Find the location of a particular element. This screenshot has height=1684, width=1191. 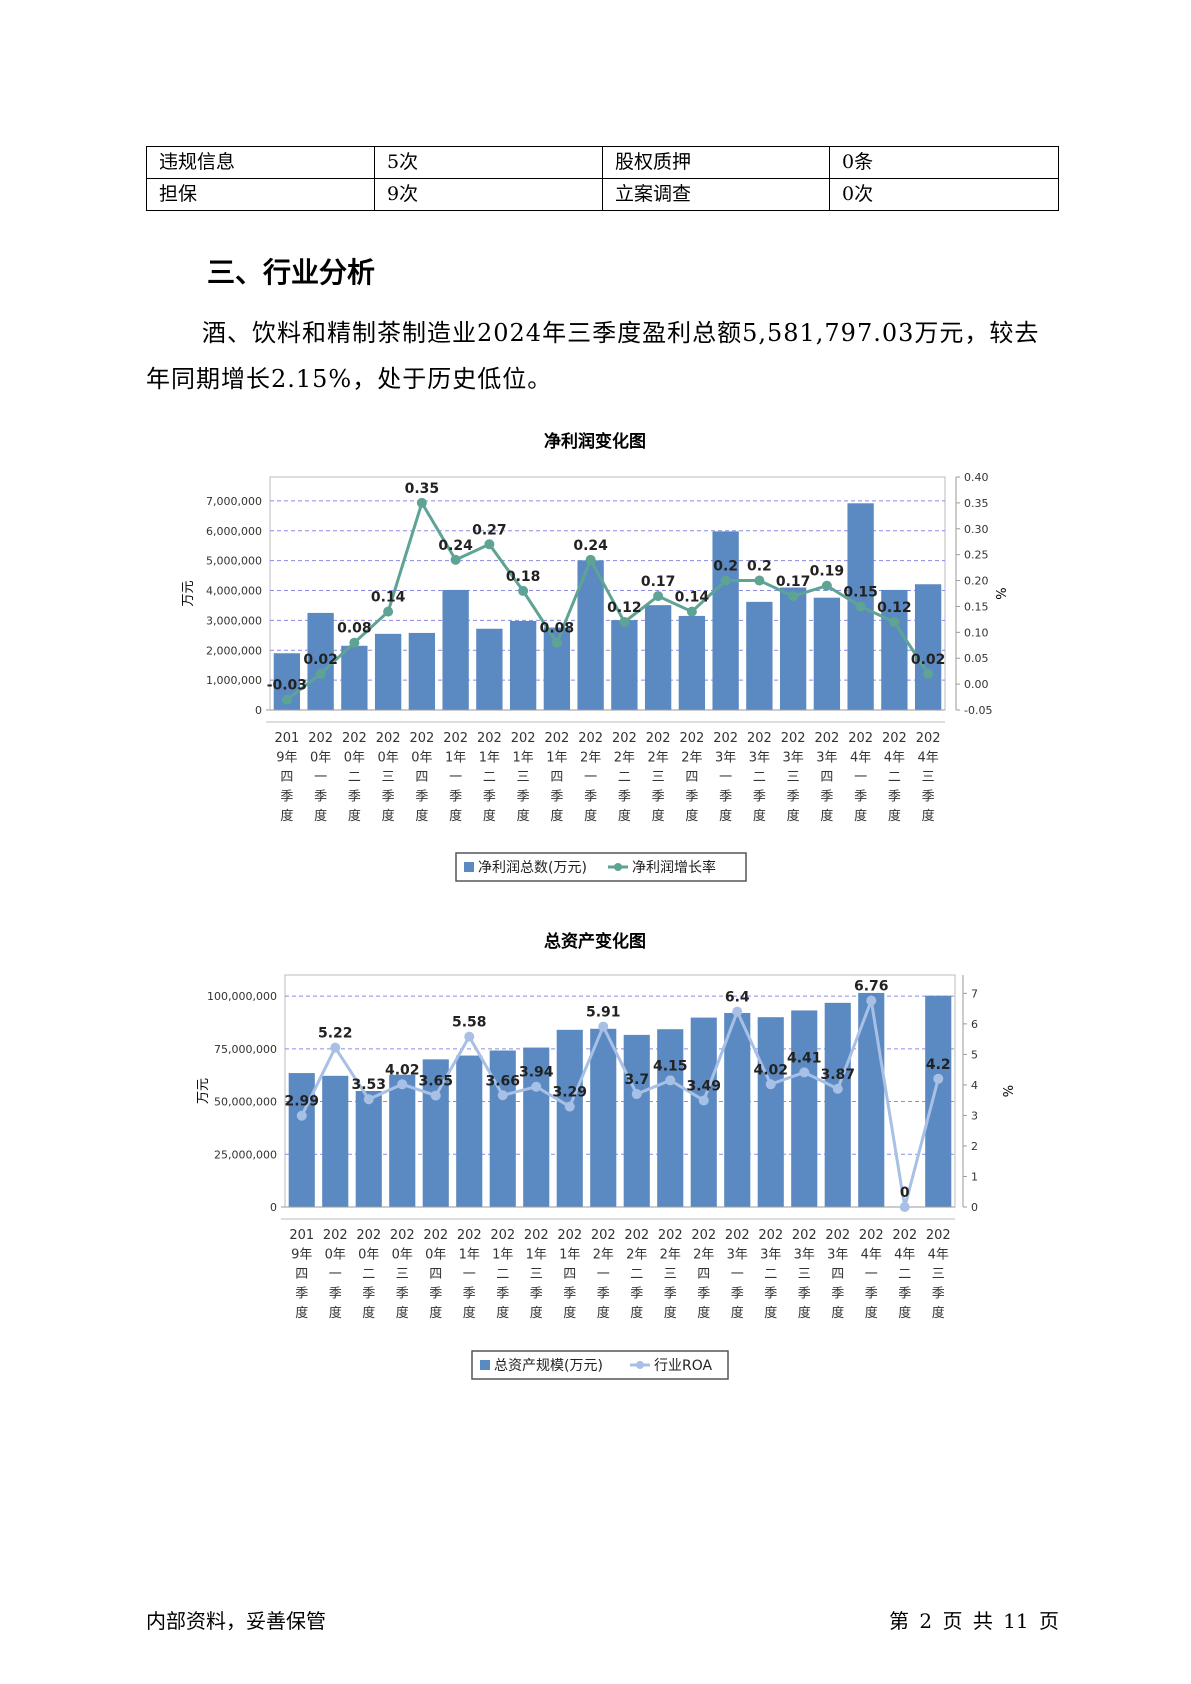

y-tick-label: 4,000,000 is located at coordinates (234, 591).